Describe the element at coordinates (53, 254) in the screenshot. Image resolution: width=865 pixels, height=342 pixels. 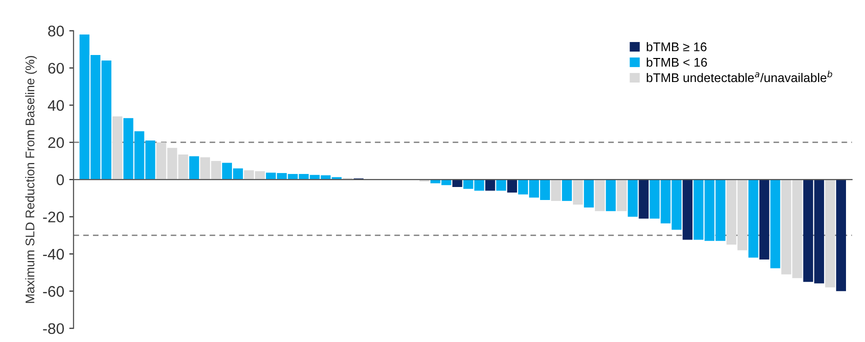
I see `y-tick-label: -40` at that location.